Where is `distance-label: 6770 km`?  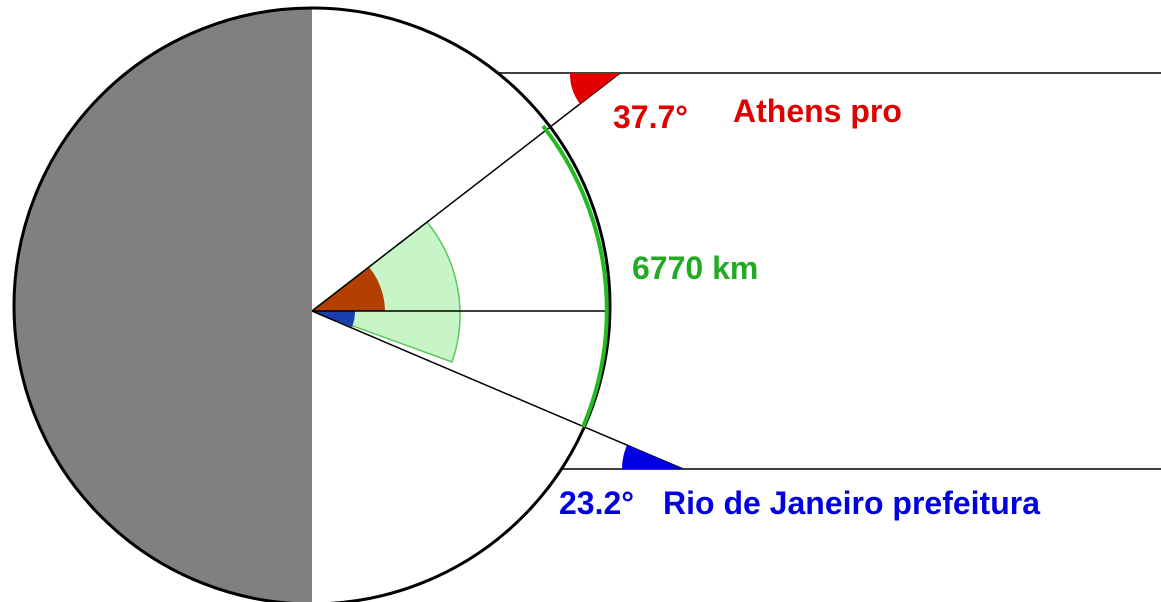 distance-label: 6770 km is located at coordinates (695, 268).